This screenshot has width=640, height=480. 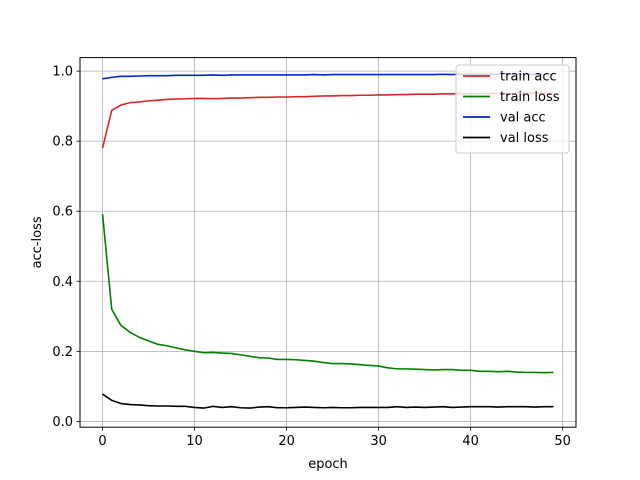 I want to click on legend-box, so click(x=512, y=109).